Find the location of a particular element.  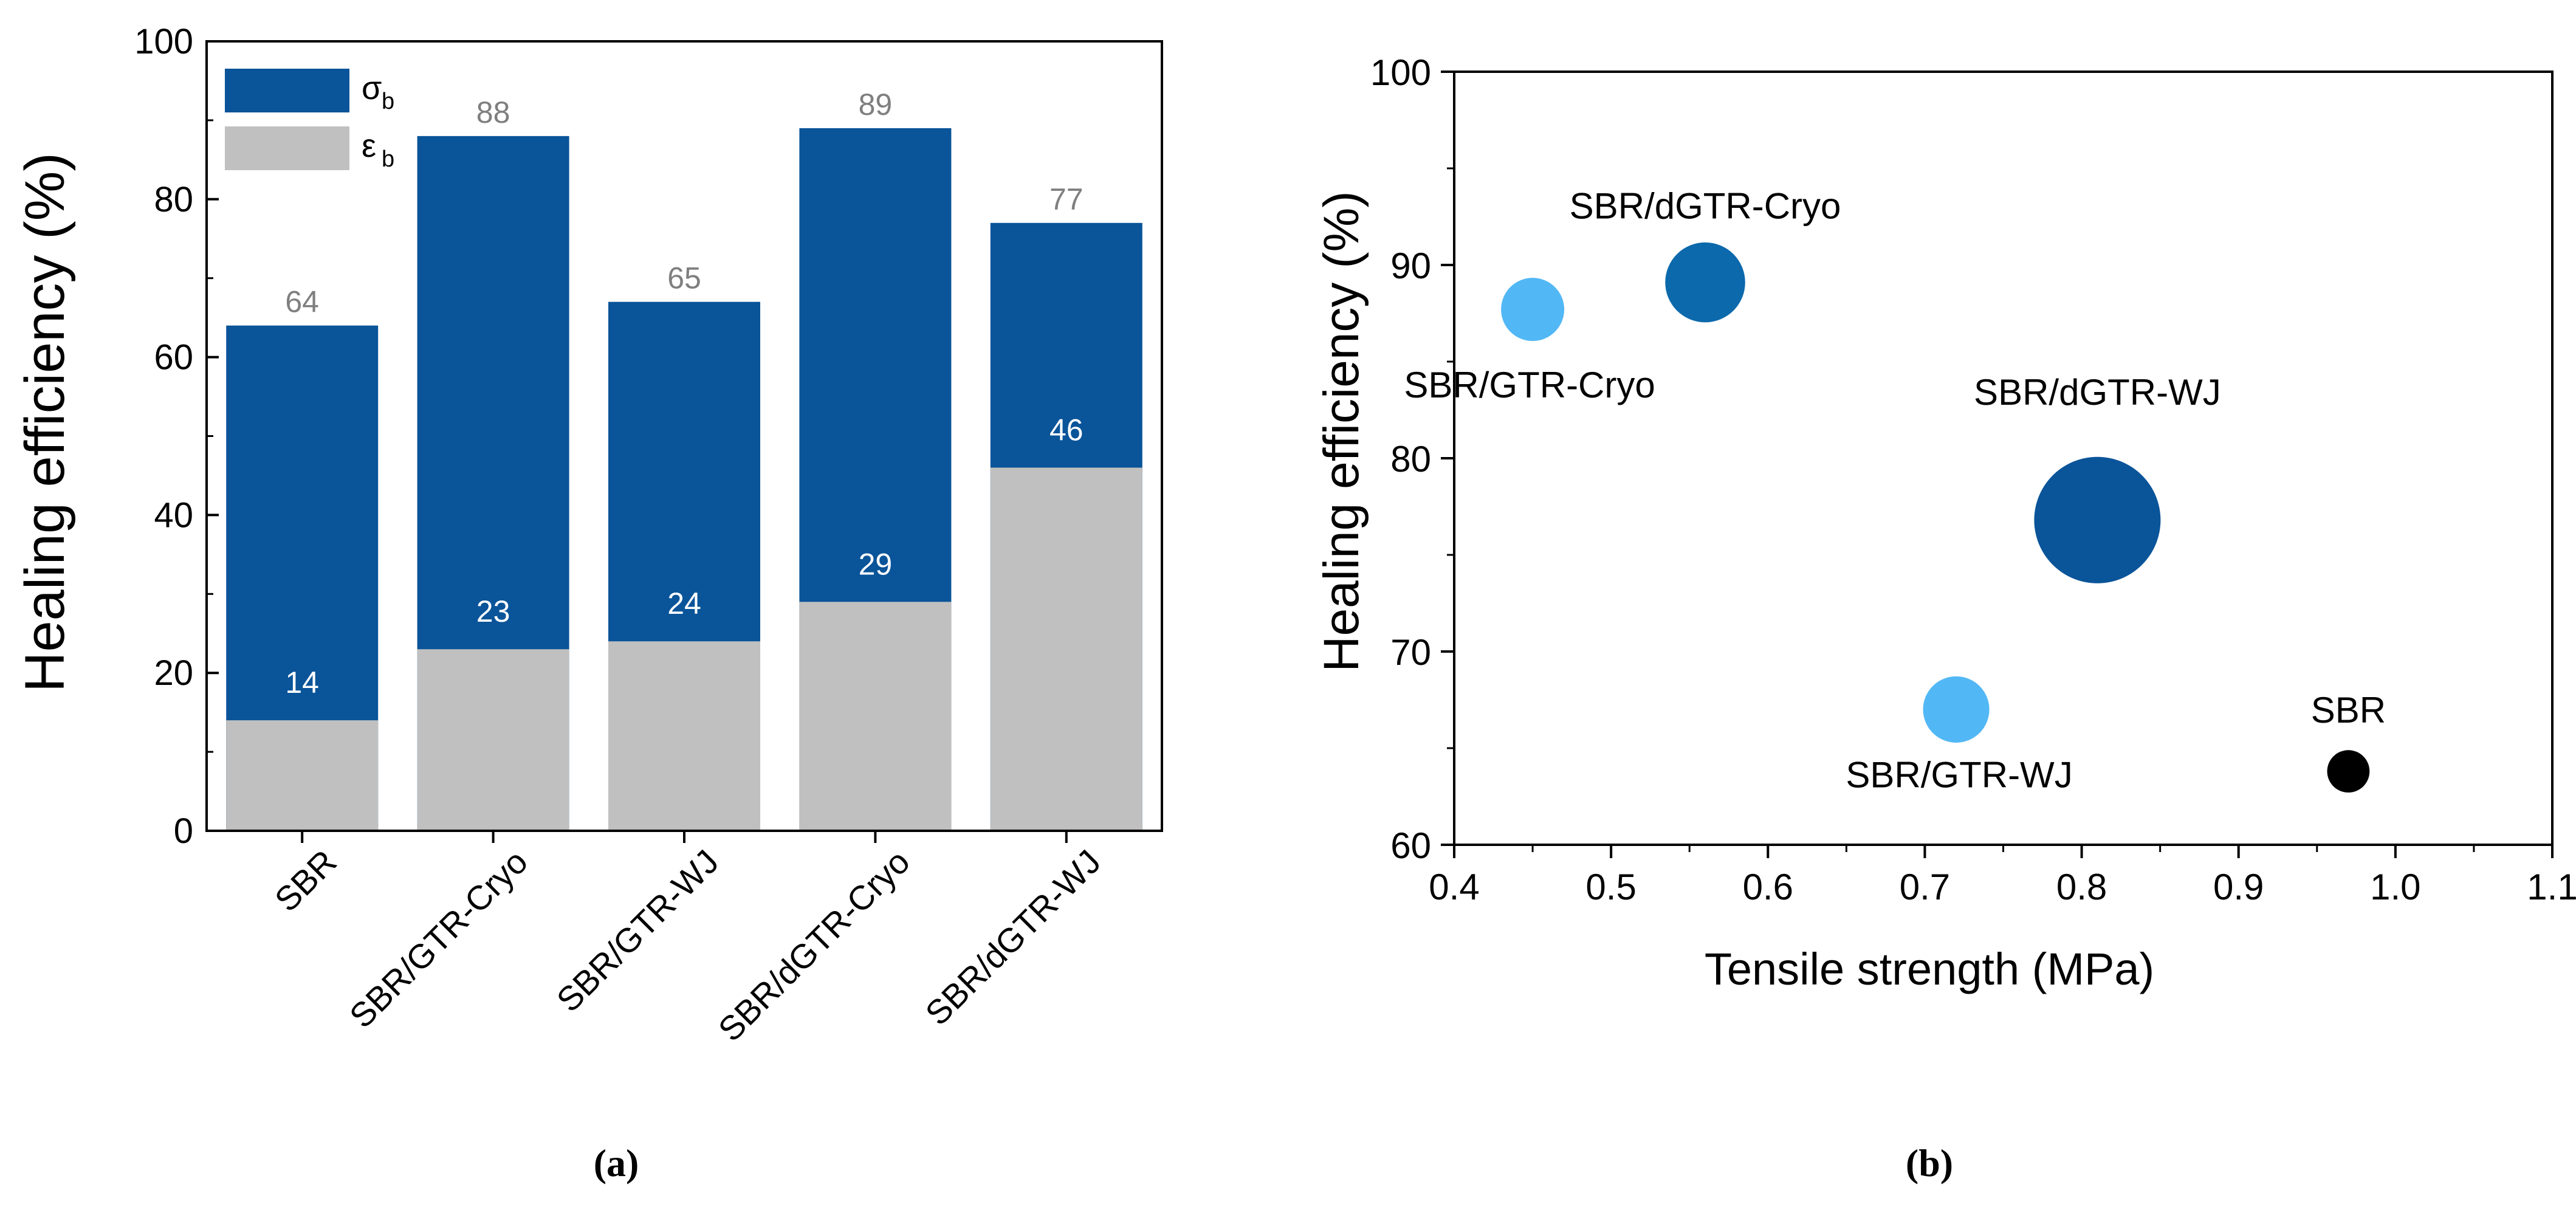

y-axis-ticks: 0 20 40 60 80 100 is located at coordinates (176, 436).